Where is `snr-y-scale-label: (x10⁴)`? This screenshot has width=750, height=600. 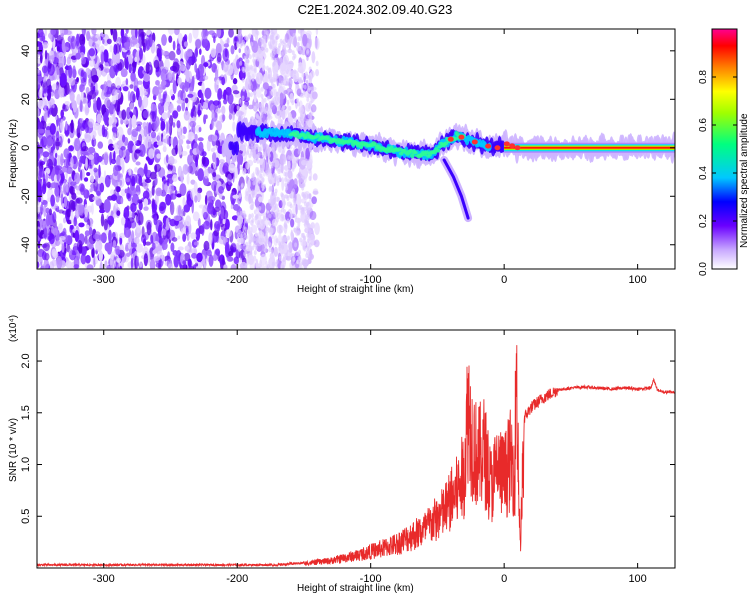
snr-y-scale-label: (x10⁴) is located at coordinates (13, 328).